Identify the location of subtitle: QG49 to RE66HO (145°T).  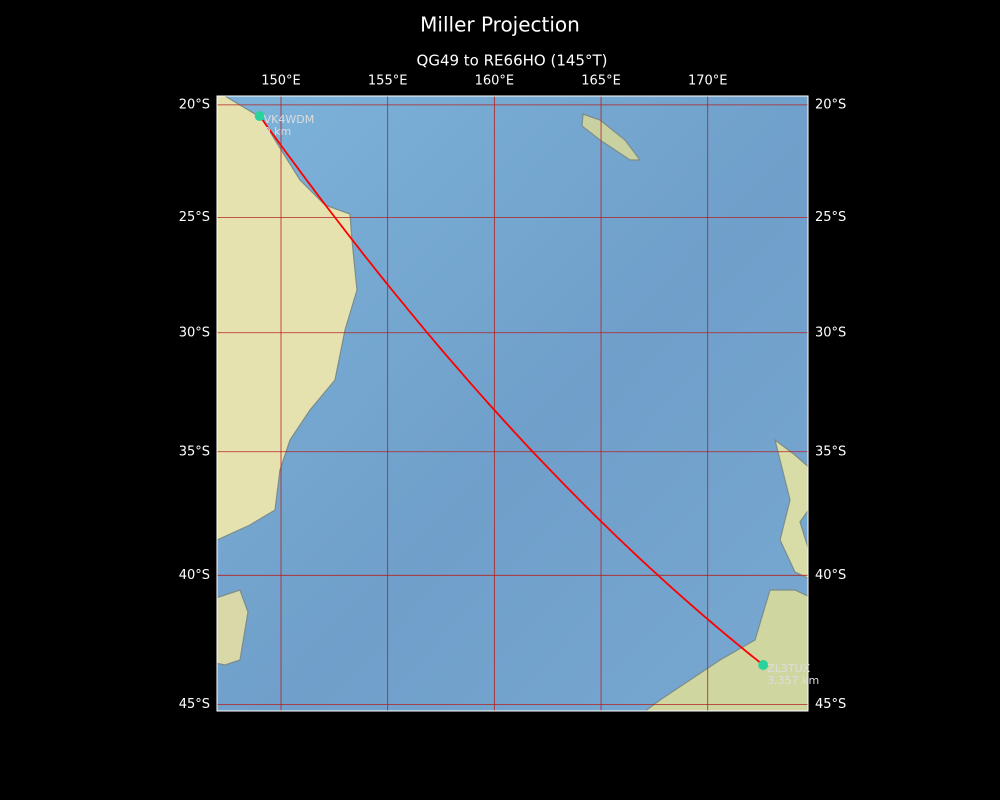
(512, 61).